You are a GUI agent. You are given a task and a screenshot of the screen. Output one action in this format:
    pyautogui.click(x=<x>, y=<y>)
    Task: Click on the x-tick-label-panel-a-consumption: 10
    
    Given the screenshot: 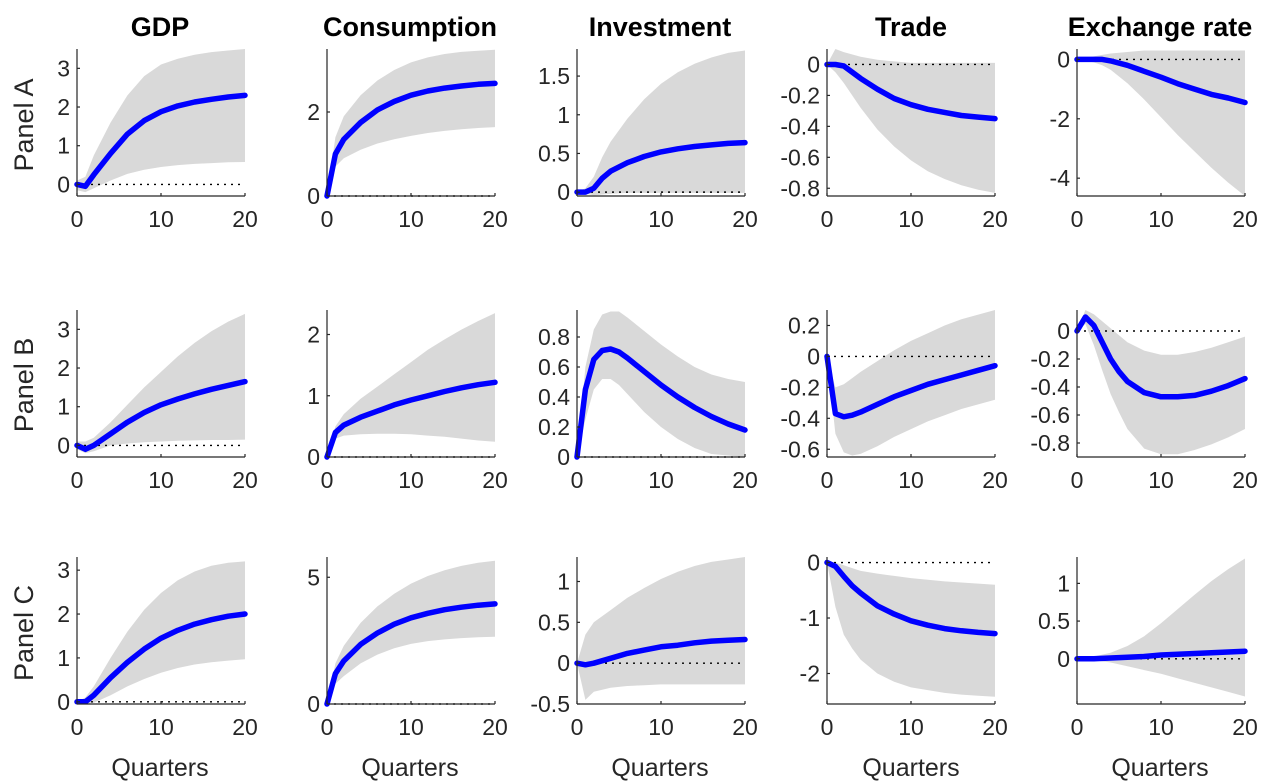 What is the action you would take?
    pyautogui.click(x=411, y=219)
    